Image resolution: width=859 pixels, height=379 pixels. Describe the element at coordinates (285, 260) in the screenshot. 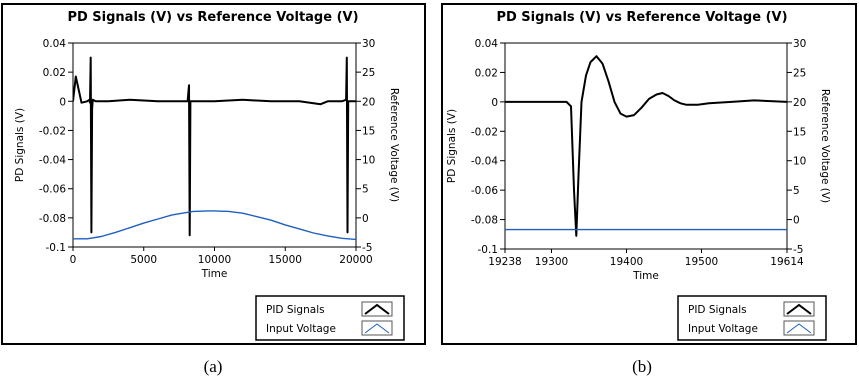

I see `x-tick-label: 15000` at that location.